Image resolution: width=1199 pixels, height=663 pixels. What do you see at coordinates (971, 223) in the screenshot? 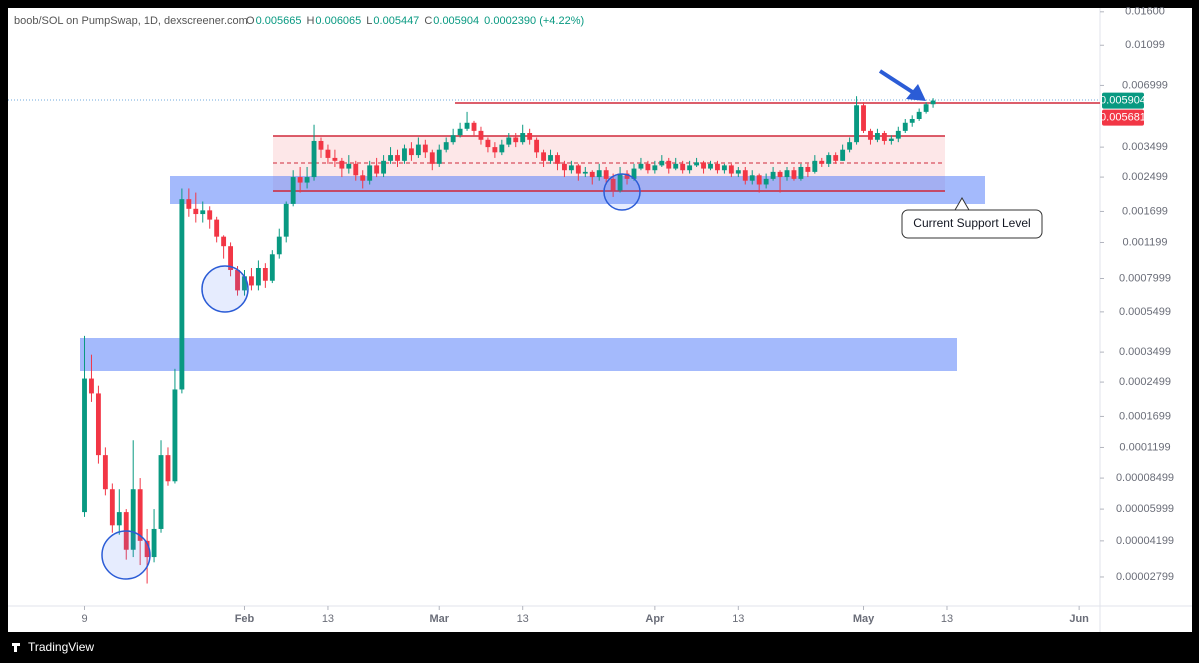
I see `callout-text: Current Support Level` at bounding box center [971, 223].